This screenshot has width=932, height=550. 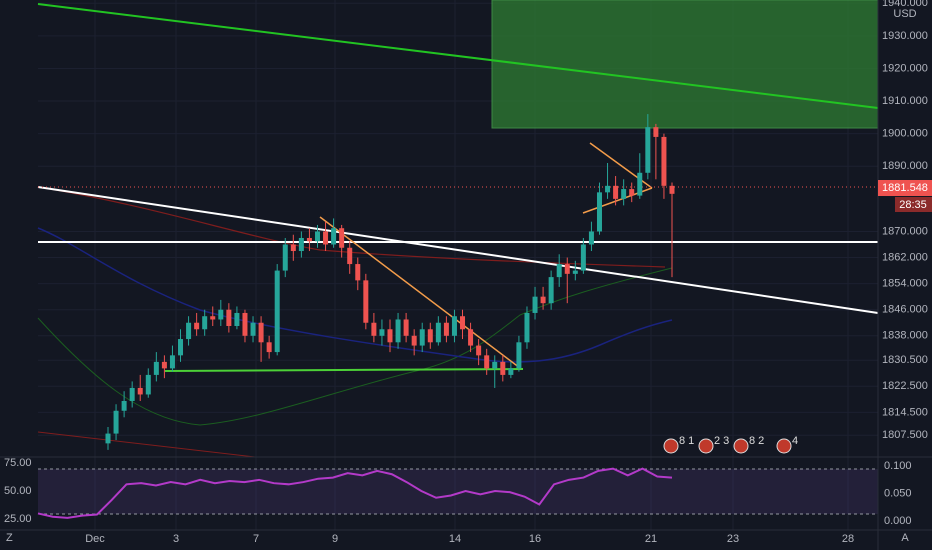 What do you see at coordinates (905, 166) in the screenshot?
I see `y-tick-label: 1890.000` at bounding box center [905, 166].